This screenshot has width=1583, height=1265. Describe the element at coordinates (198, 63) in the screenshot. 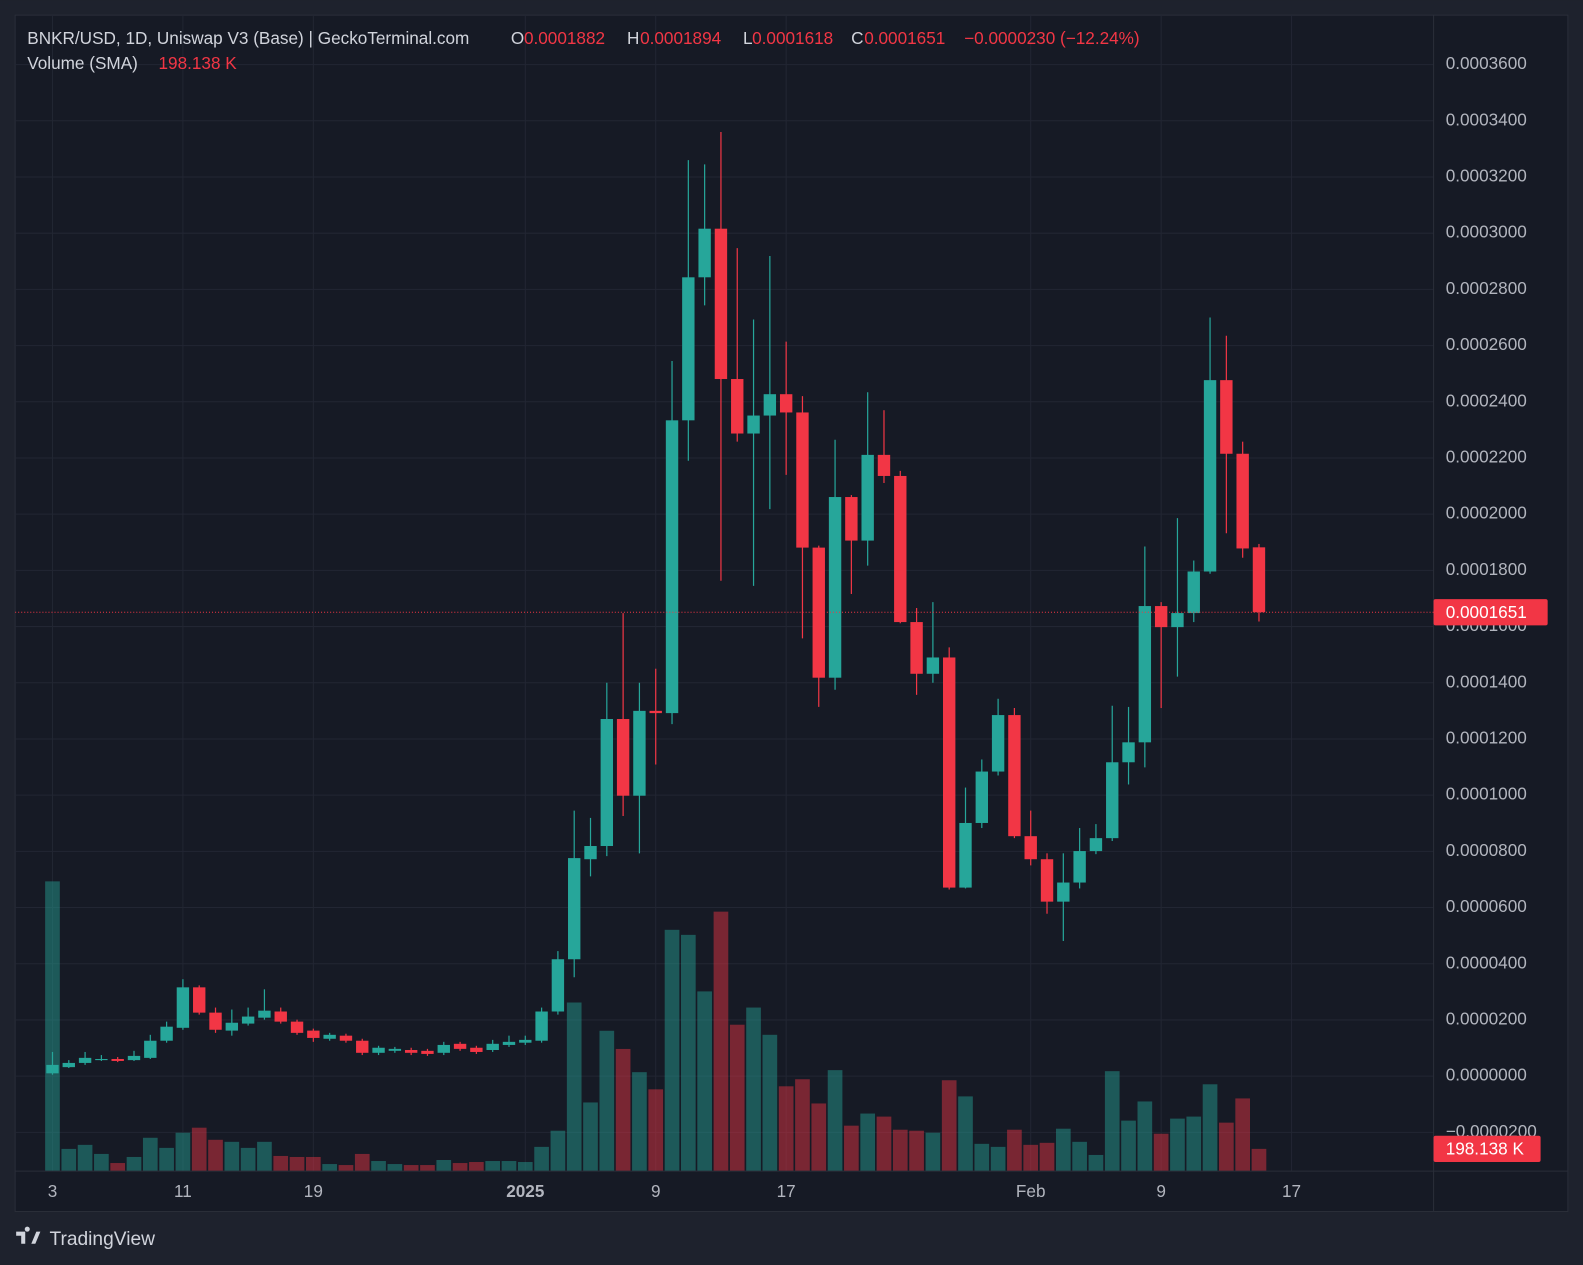

I see `volume-legend-value: 198.138 K` at that location.